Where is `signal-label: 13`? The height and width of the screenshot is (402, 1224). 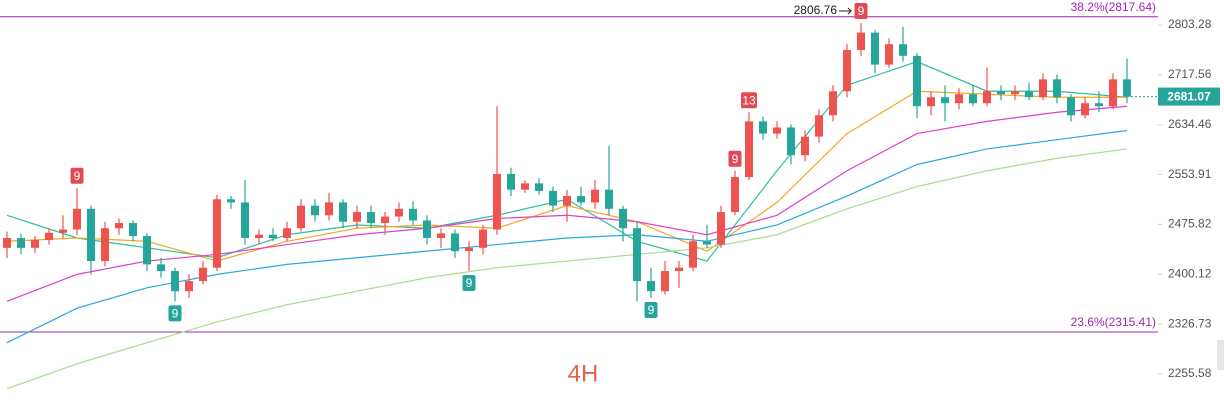 signal-label: 13 is located at coordinates (749, 100).